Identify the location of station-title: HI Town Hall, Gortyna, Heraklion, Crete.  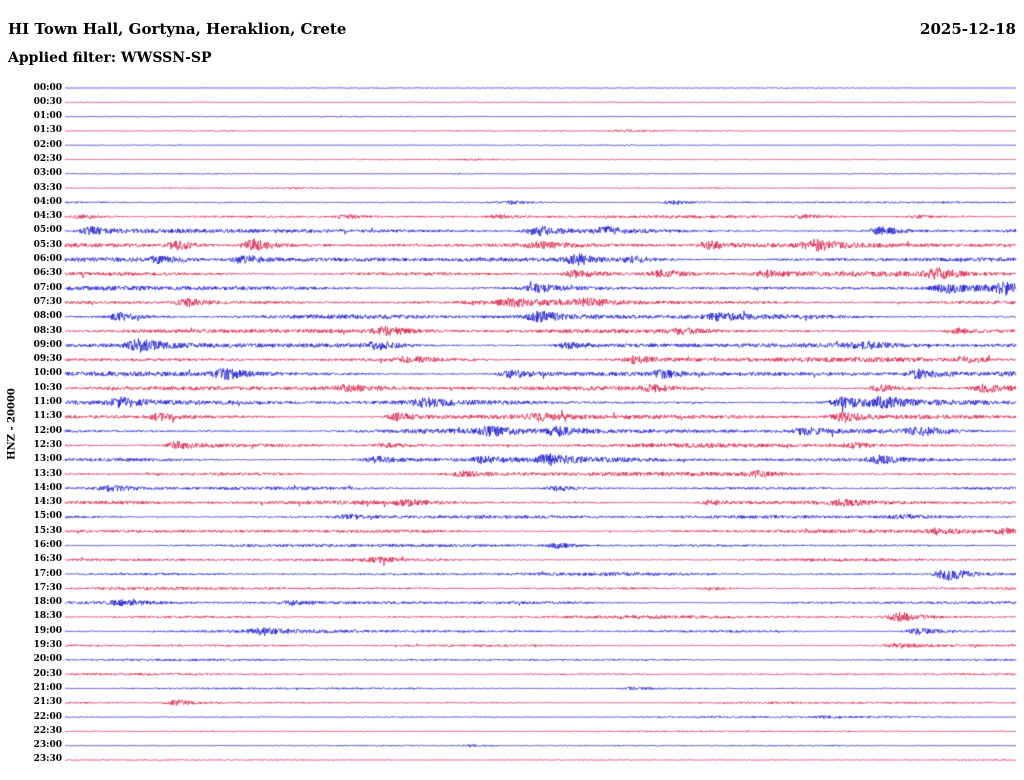
(177, 29).